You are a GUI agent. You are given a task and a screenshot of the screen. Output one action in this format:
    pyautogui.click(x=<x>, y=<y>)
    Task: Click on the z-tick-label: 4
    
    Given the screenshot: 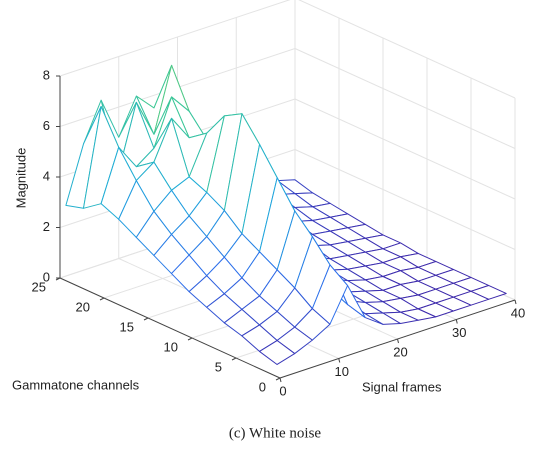 What is the action you would take?
    pyautogui.click(x=46, y=175)
    